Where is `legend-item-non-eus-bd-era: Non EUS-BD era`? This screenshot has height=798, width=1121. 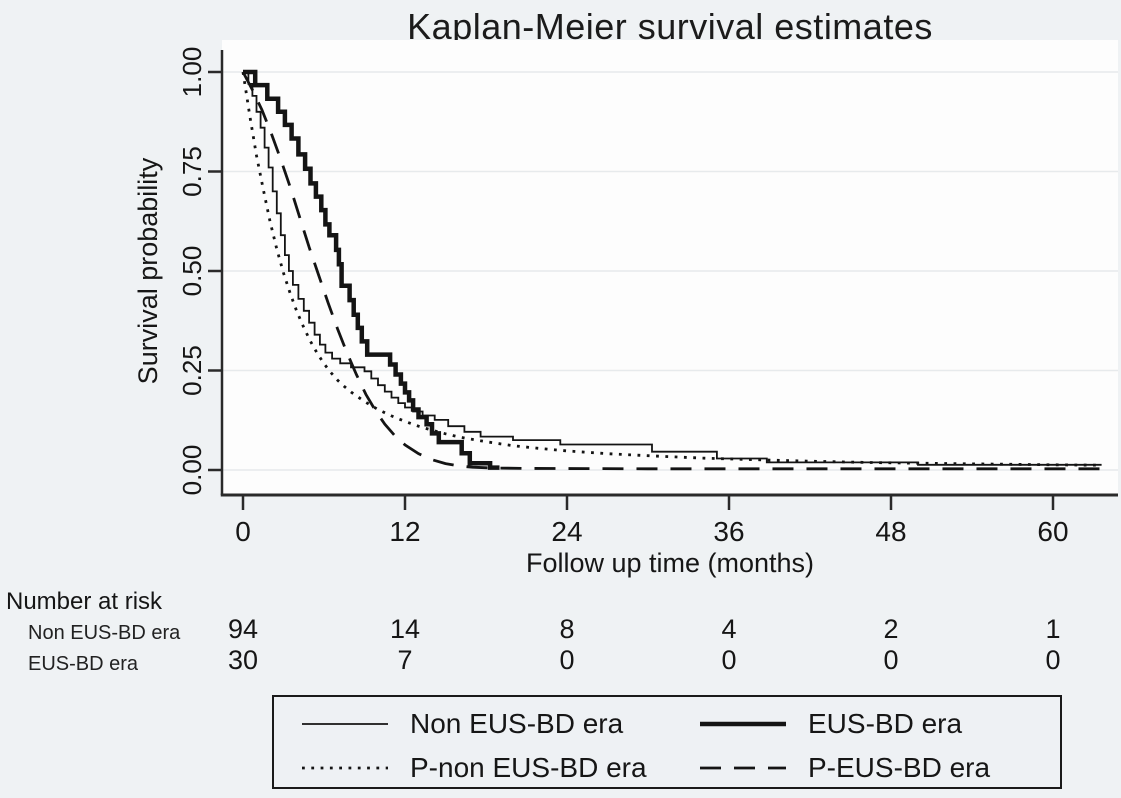 legend-item-non-eus-bd-era: Non EUS-BD era is located at coordinates (462, 724).